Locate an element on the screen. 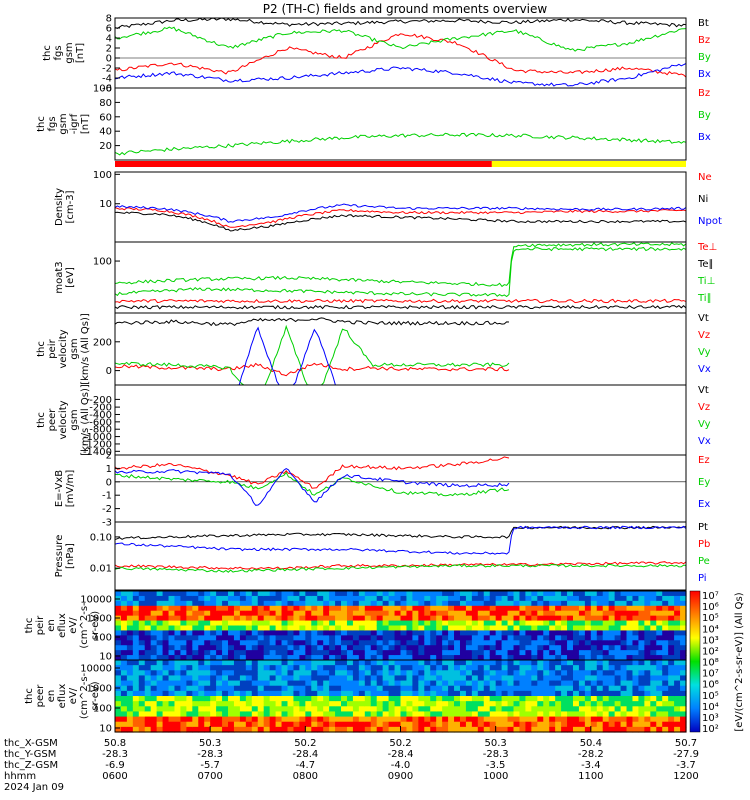 This screenshot has height=800, width=750. legend-label: Vt is located at coordinates (703, 318).